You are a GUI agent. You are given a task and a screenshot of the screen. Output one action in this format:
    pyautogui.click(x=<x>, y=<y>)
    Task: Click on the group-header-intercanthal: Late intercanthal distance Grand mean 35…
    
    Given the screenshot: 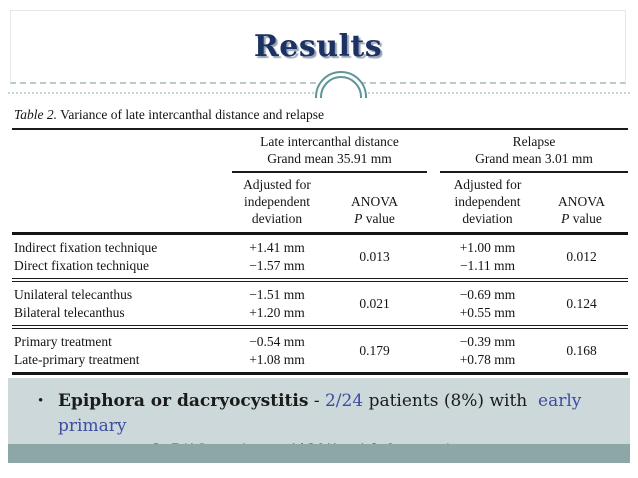 What is the action you would take?
    pyautogui.click(x=329, y=151)
    